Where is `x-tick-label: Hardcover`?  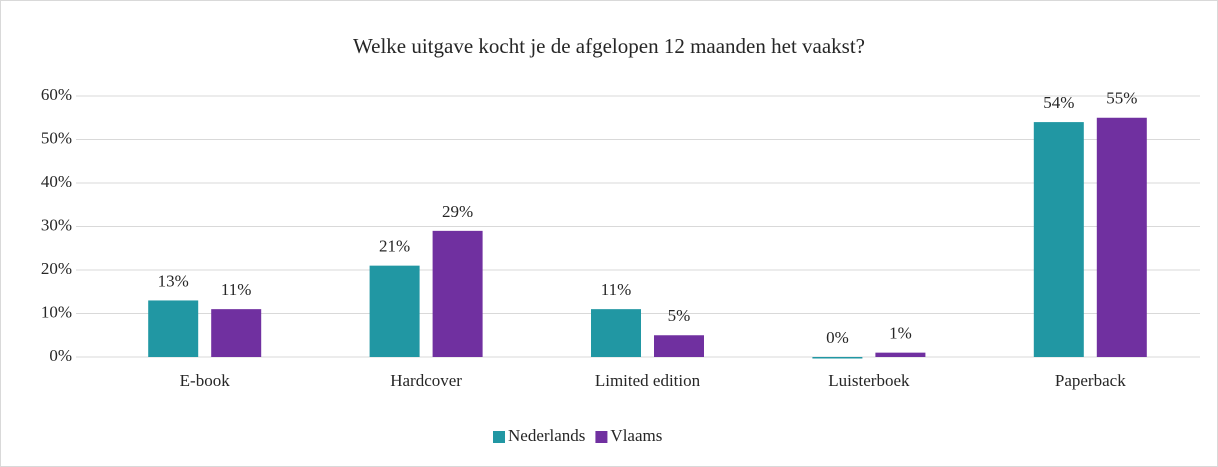
x-tick-label: Hardcover is located at coordinates (426, 380).